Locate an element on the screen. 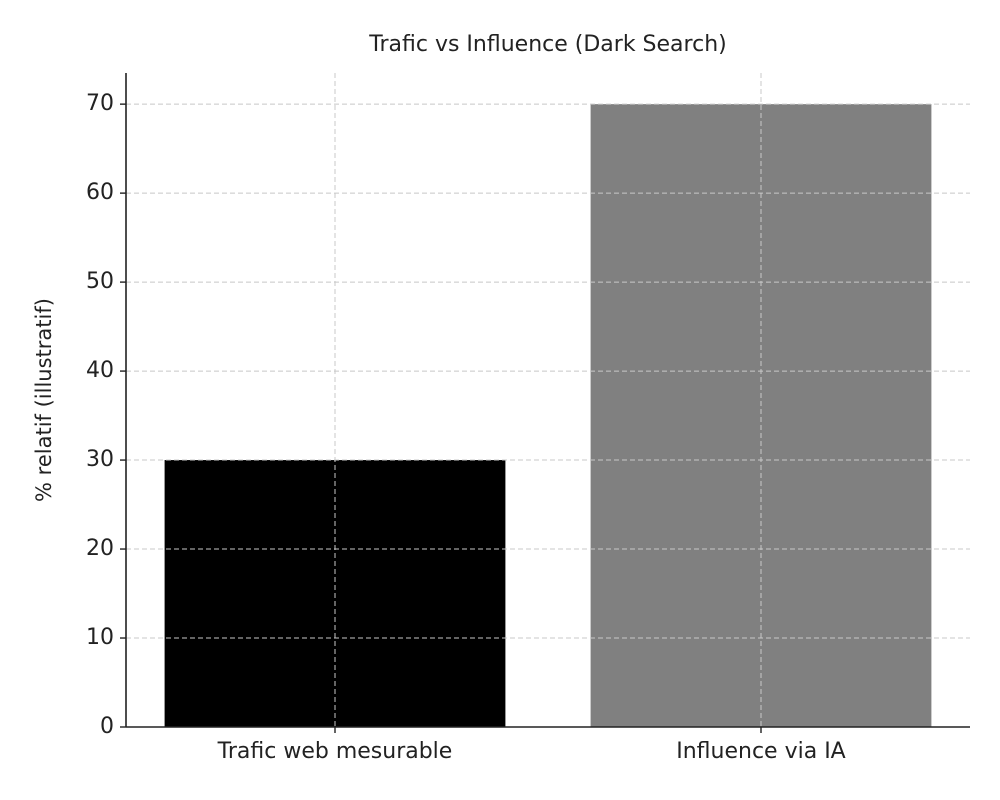  y-tick-label: 70 is located at coordinates (100, 103).